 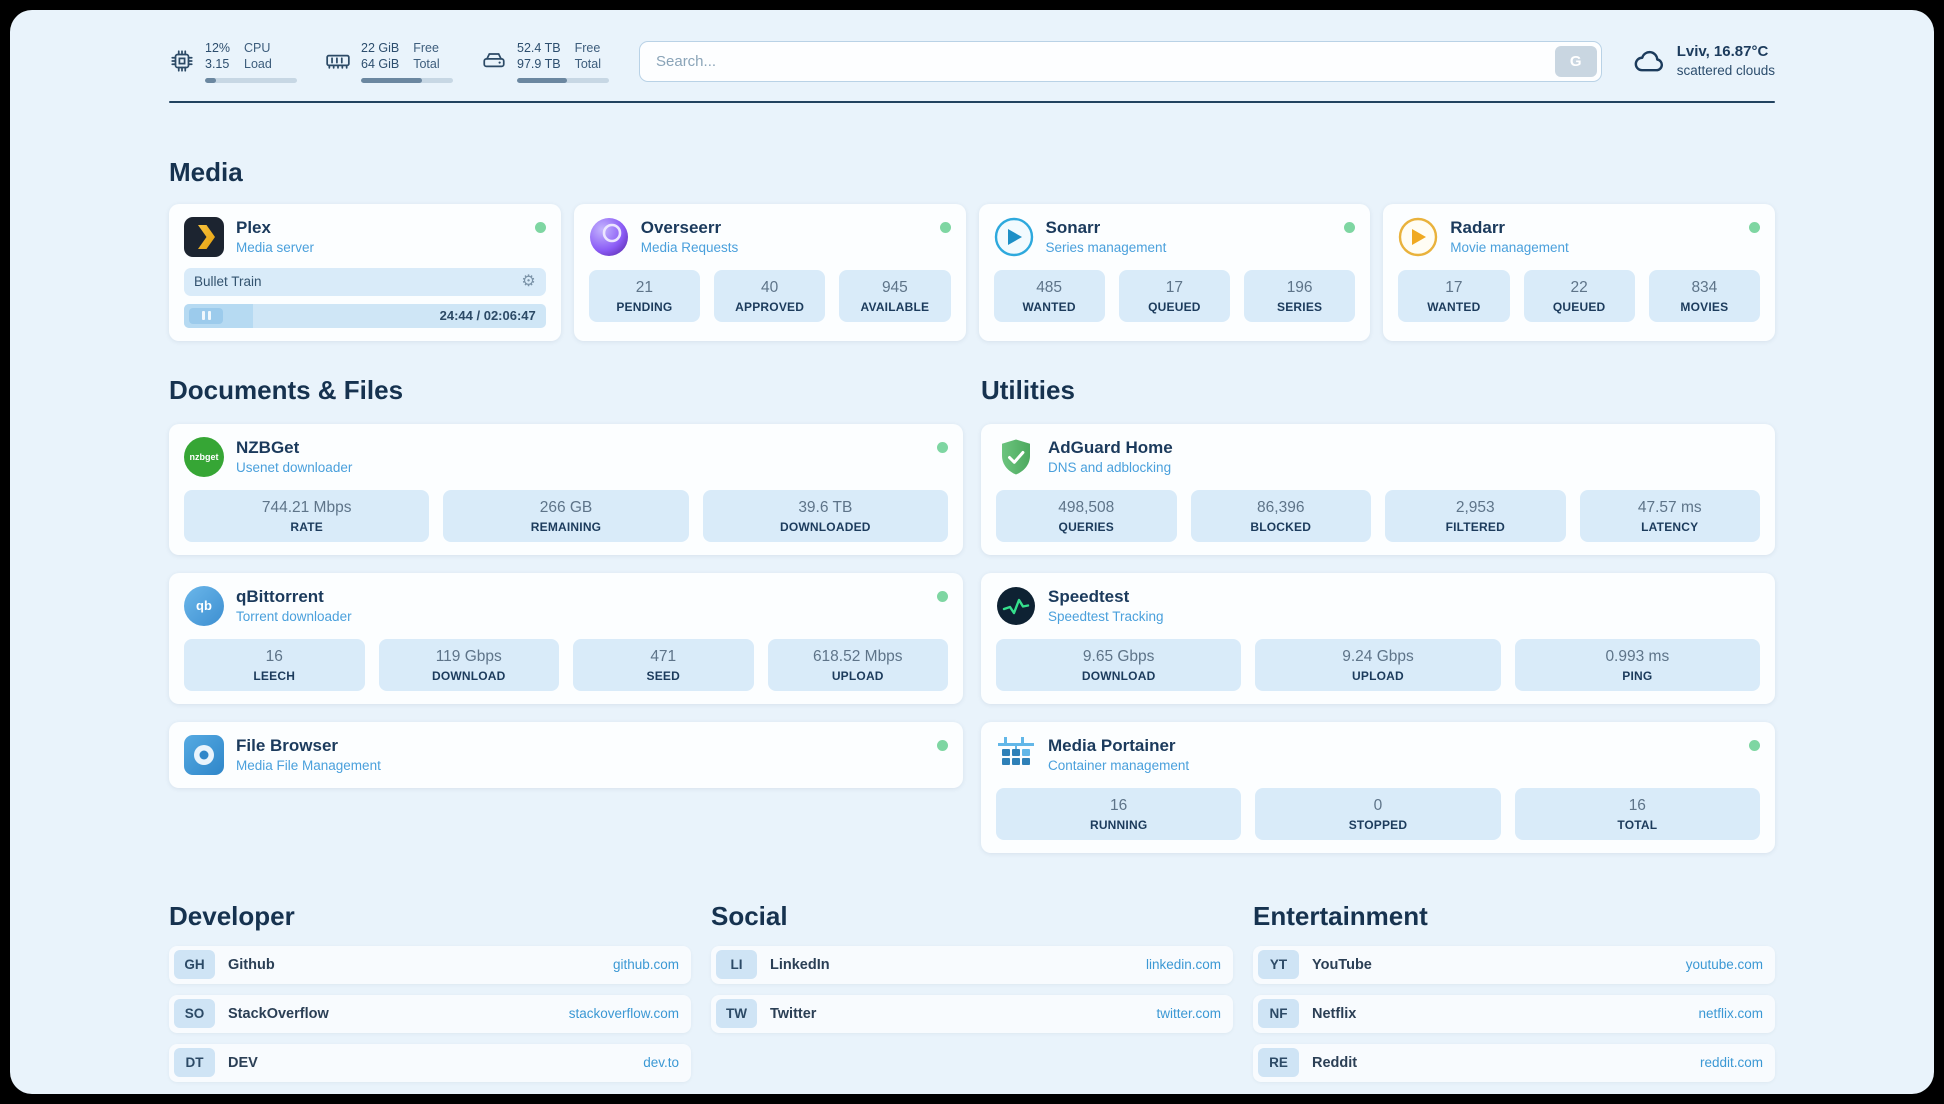 What do you see at coordinates (430, 964) in the screenshot?
I see `bookmark-github: GH Github github.com` at bounding box center [430, 964].